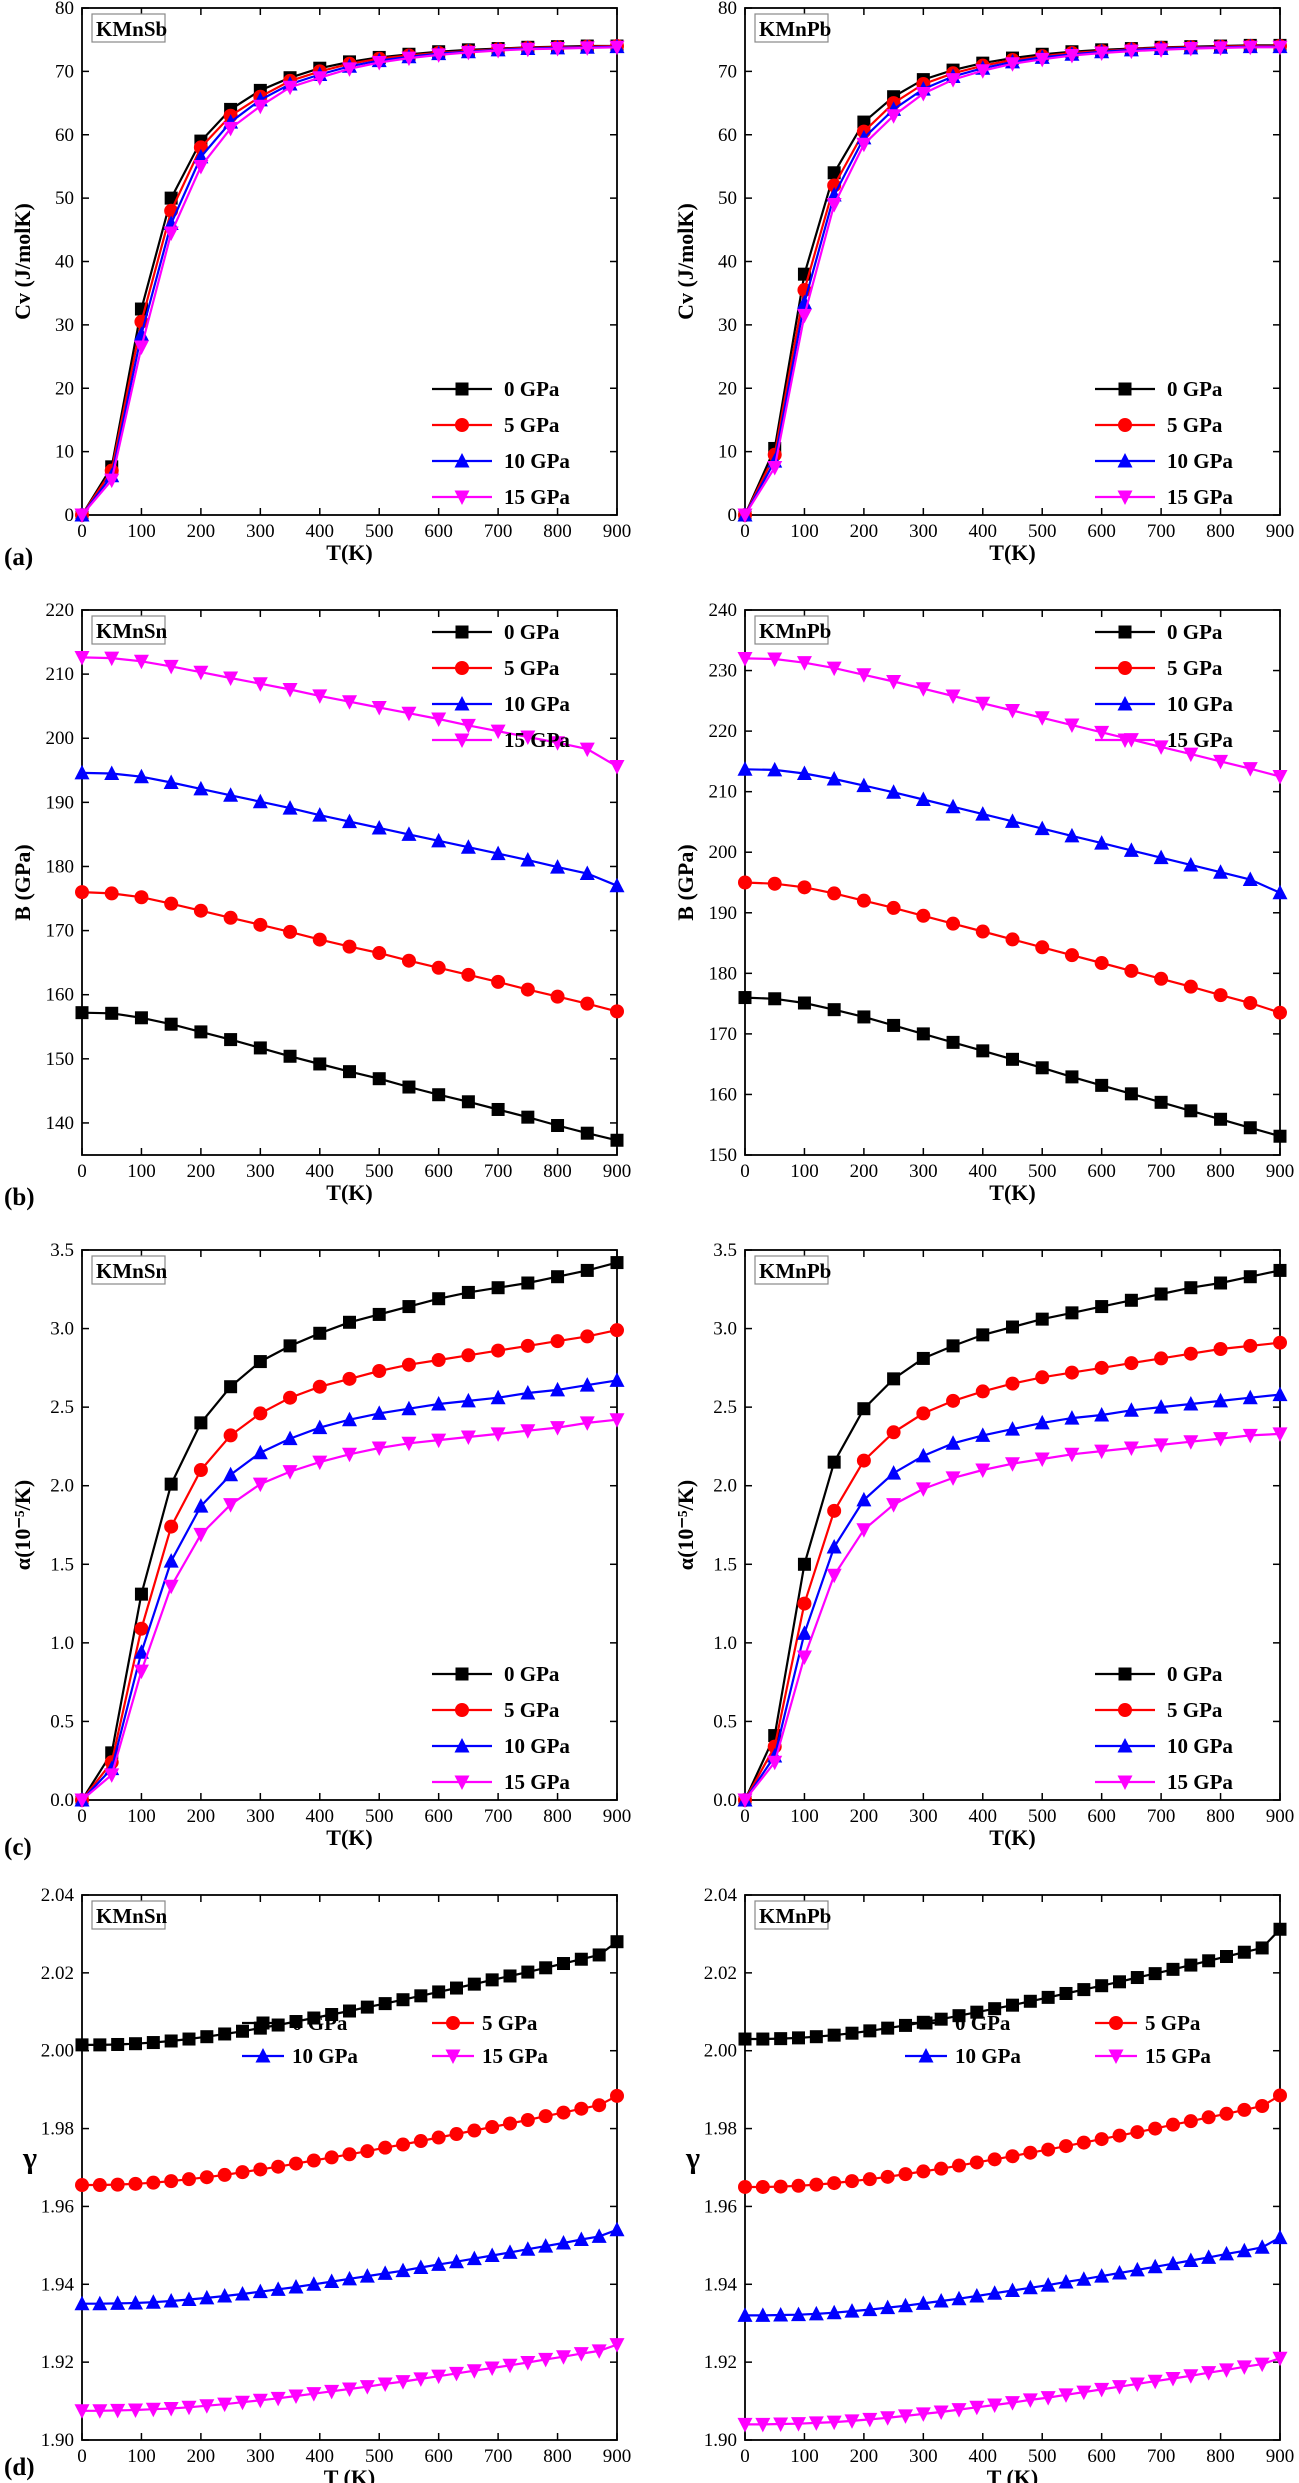 The image size is (1299, 2483). What do you see at coordinates (1159, 1710) in the screenshot?
I see `legend-item: 5 GPa` at bounding box center [1159, 1710].